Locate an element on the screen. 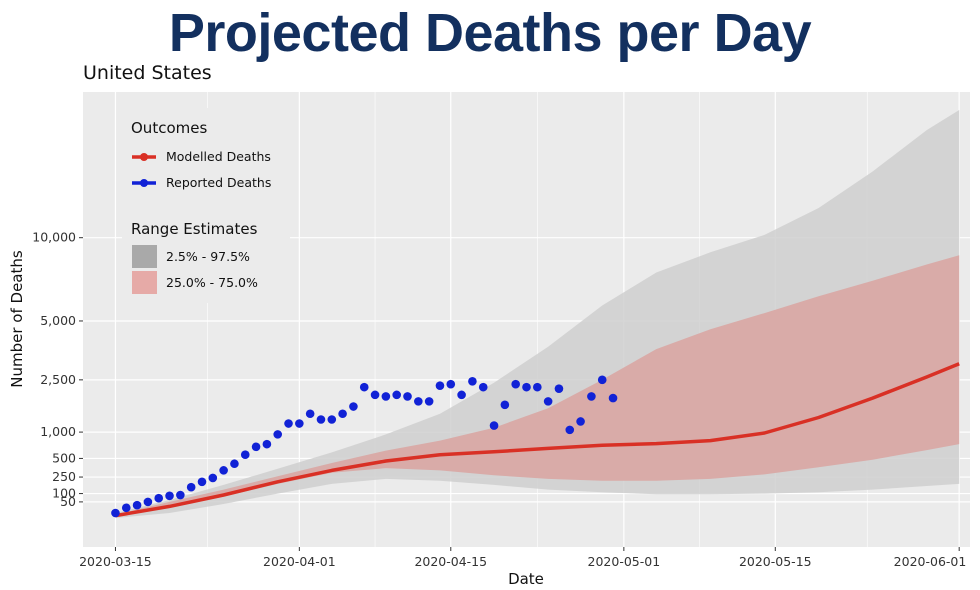 The width and height of the screenshot is (980, 590). legend-band50-swatch is located at coordinates (144, 282).